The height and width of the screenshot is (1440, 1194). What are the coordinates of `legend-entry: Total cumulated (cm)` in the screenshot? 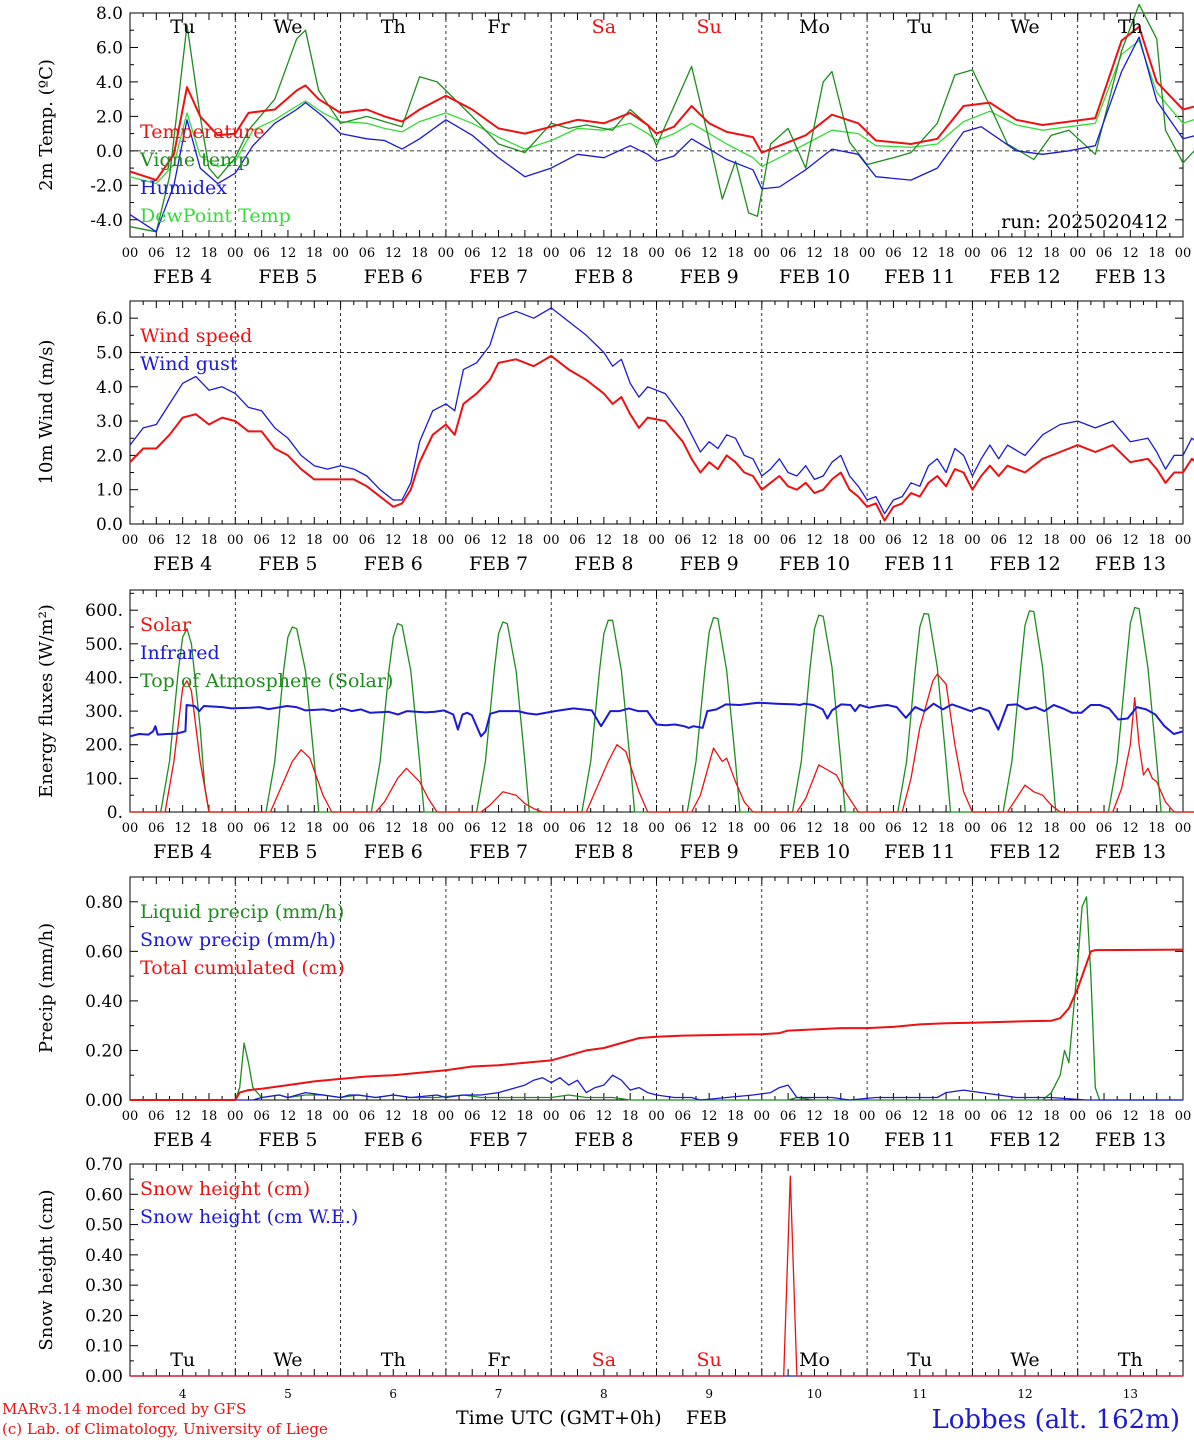 It's located at (242, 968).